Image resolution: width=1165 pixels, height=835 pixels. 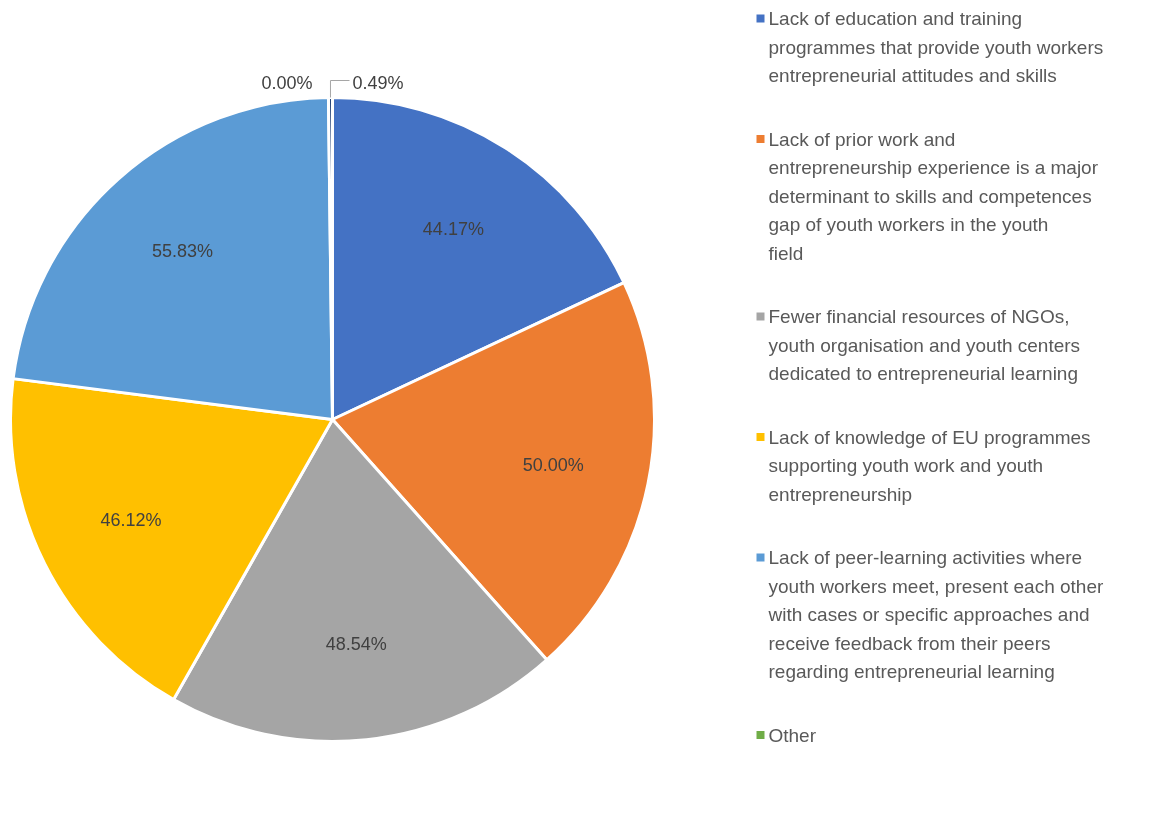 I want to click on legend-label: Lack of peer-learning activities where youth workers meet, present each other with cases or specific approaches and receive feedback from their peers regarding entrepreneurial learning, so click(x=935, y=614).